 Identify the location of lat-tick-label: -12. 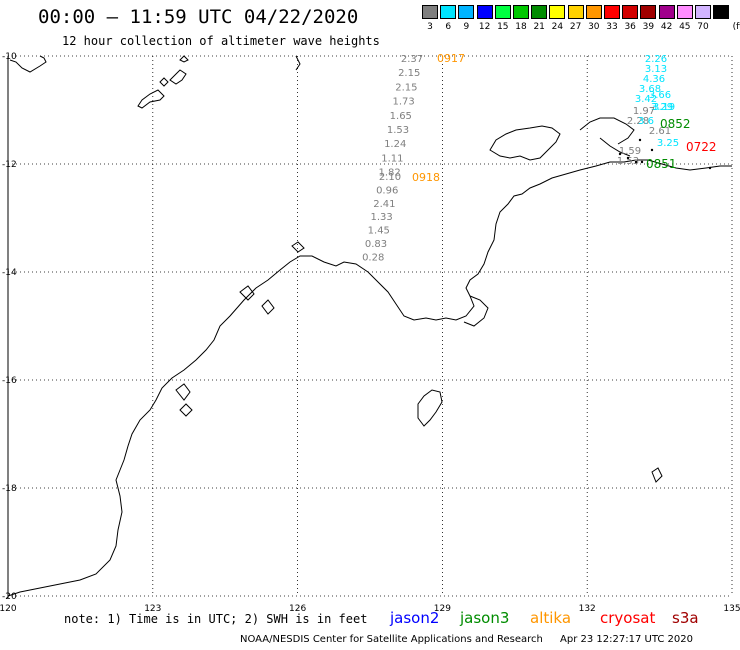
(9, 165).